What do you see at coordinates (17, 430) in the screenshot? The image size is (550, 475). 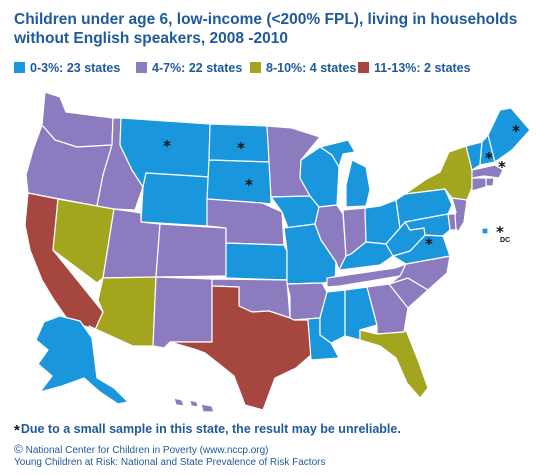 I see `footnote-star: *` at bounding box center [17, 430].